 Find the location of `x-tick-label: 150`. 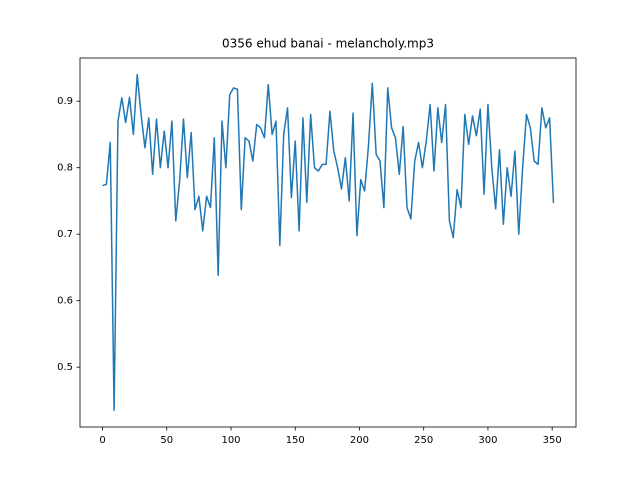

x-tick-label: 150 is located at coordinates (295, 440).